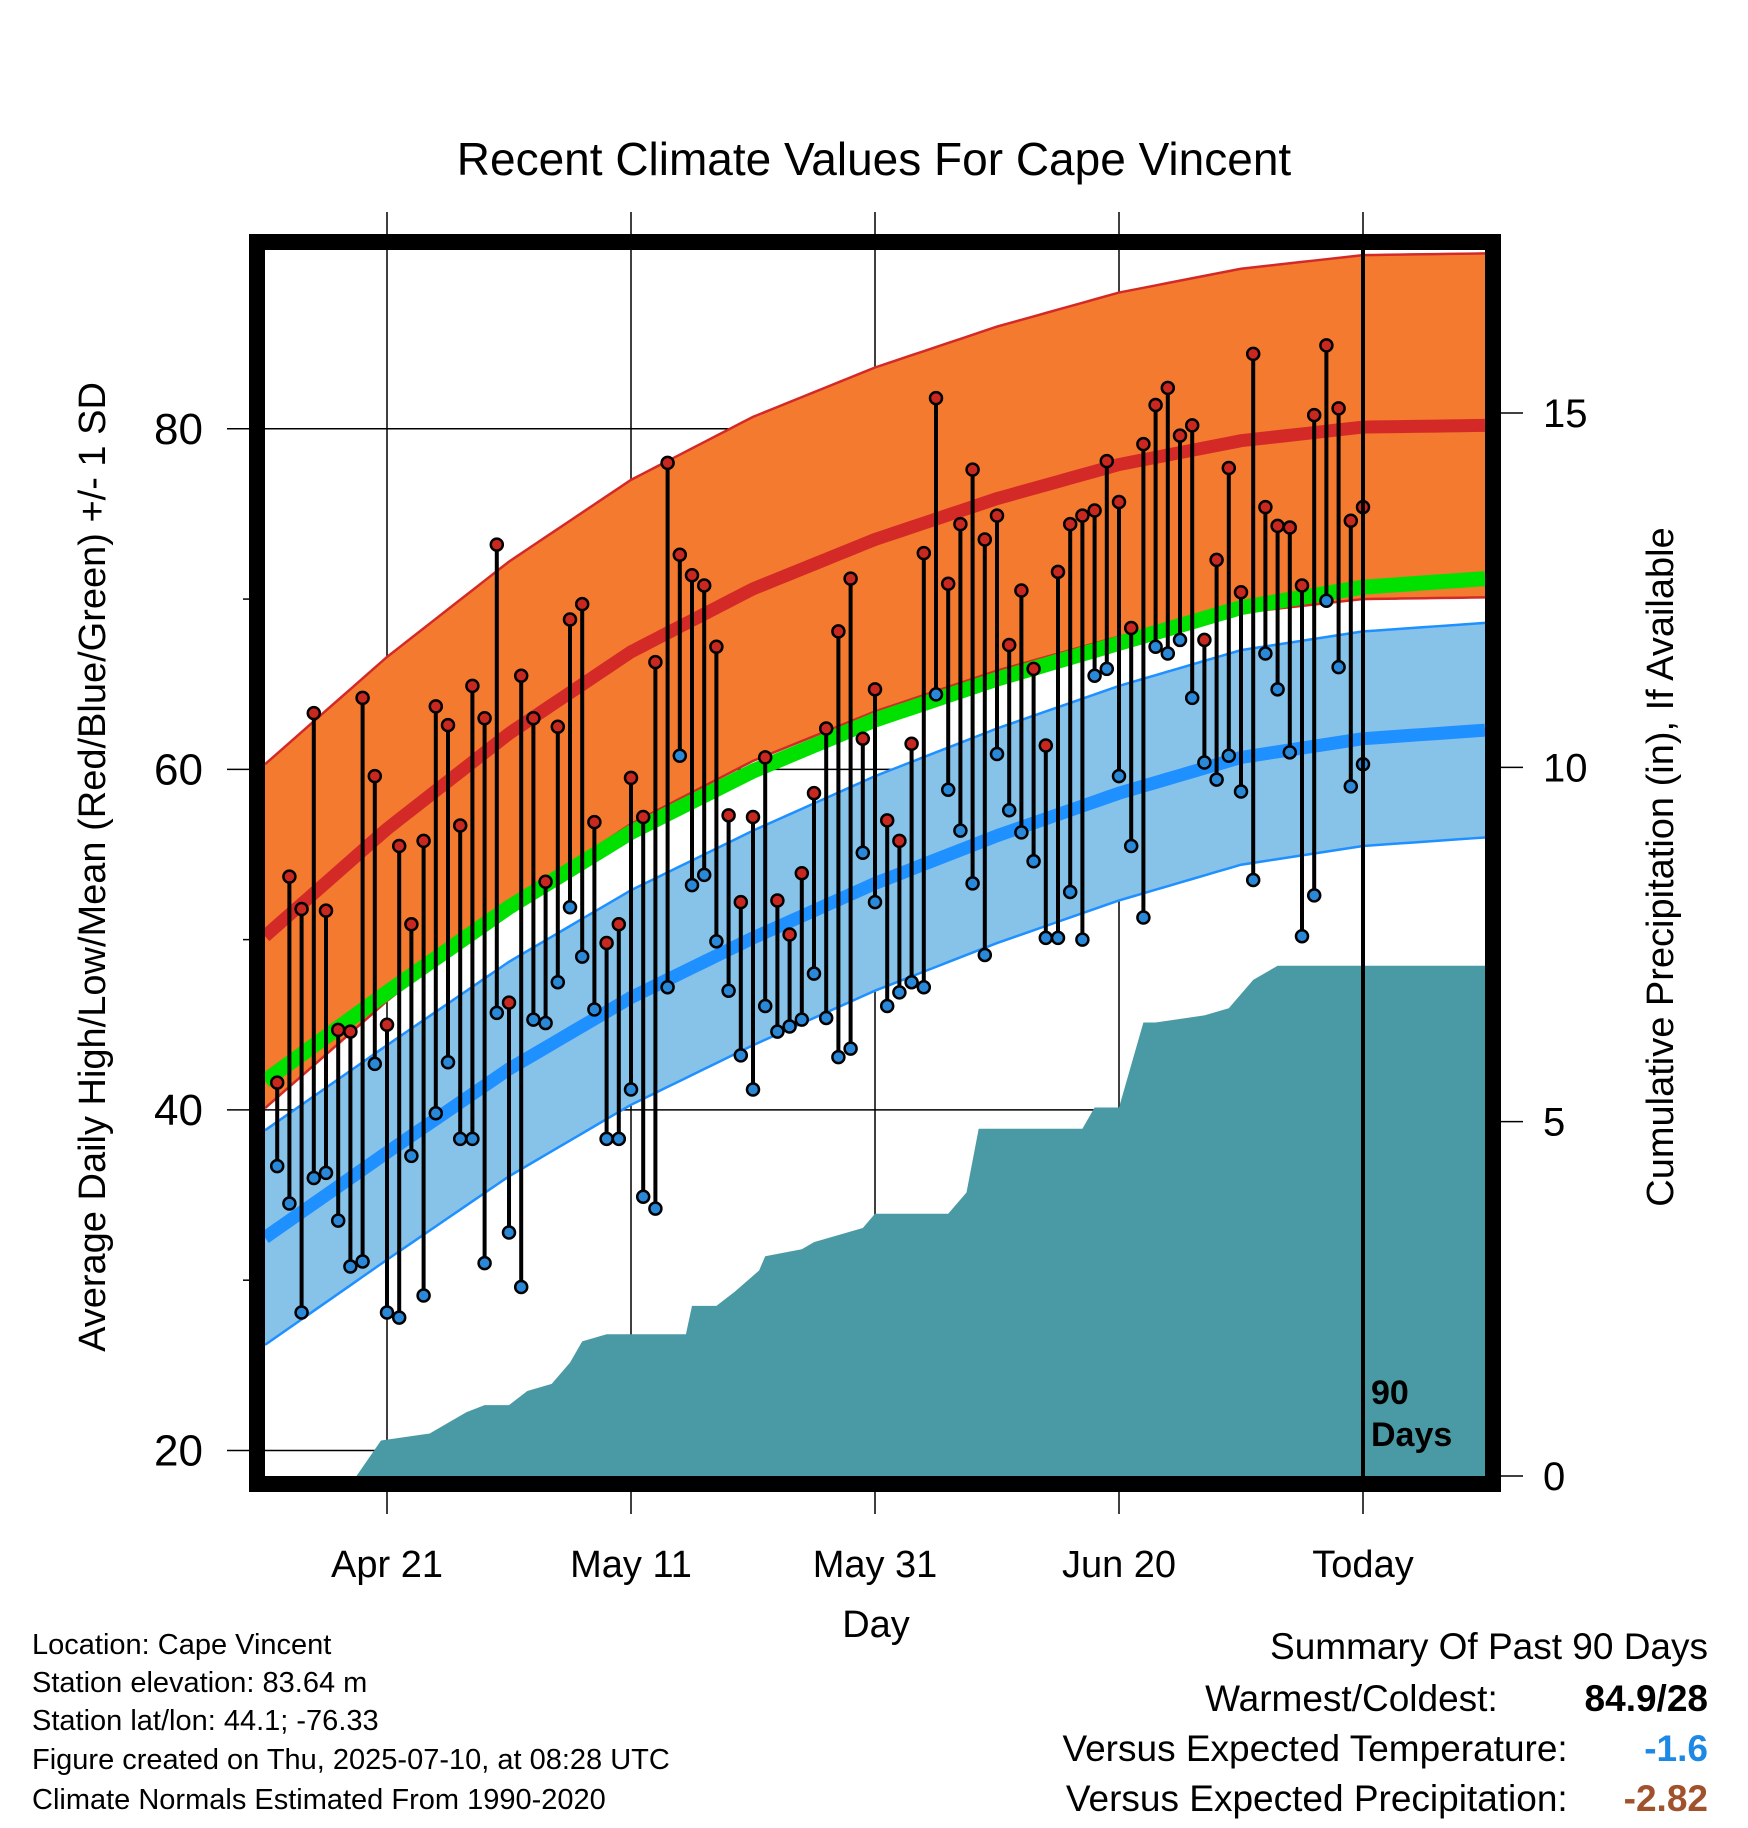  I want to click on x-tick-label: Apr 21, so click(387, 1565).